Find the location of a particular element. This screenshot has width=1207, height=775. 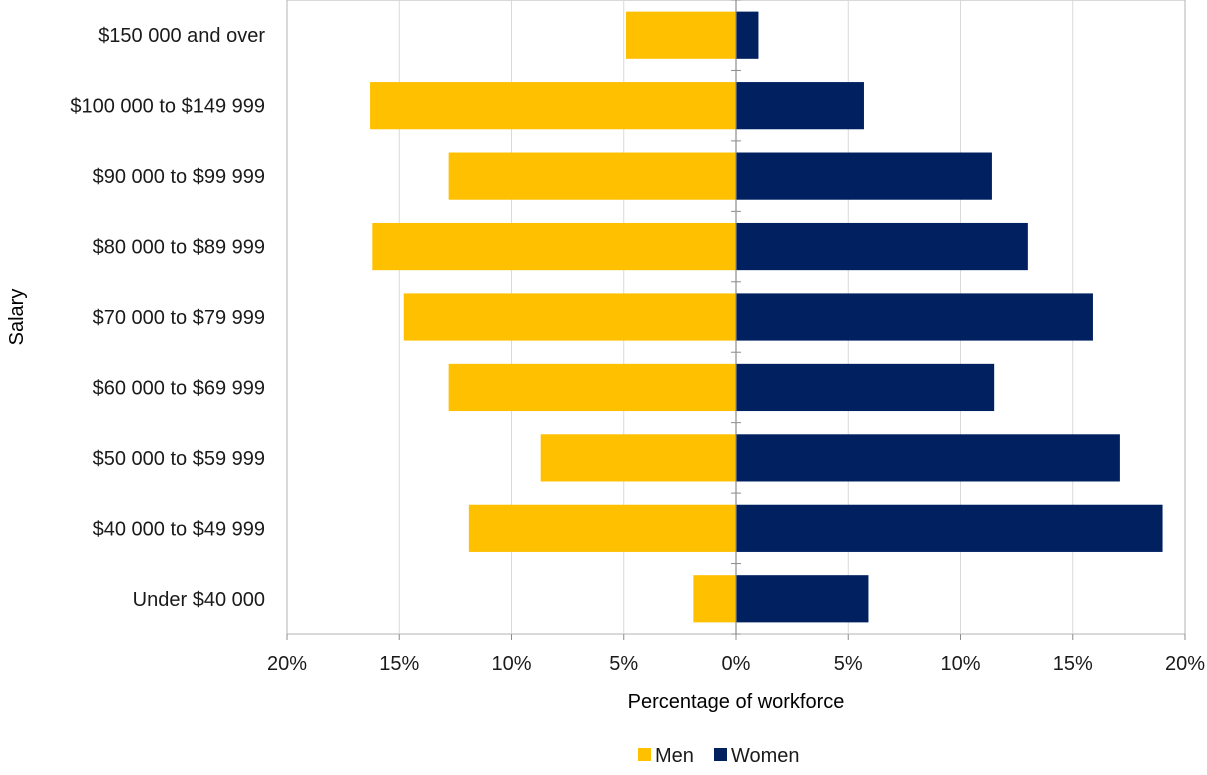

x-axis-title: Percentage of workforce is located at coordinates (736, 702).